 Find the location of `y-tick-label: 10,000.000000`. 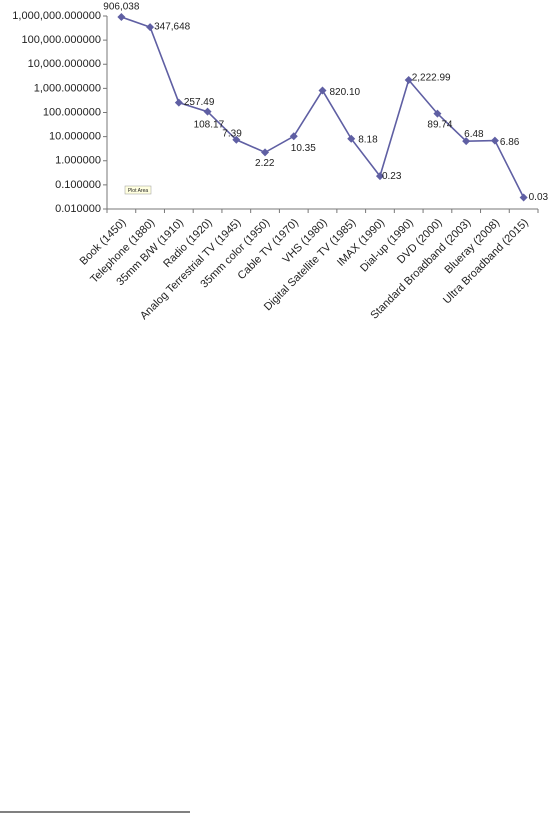

y-tick-label: 10,000.000000 is located at coordinates (64, 64).